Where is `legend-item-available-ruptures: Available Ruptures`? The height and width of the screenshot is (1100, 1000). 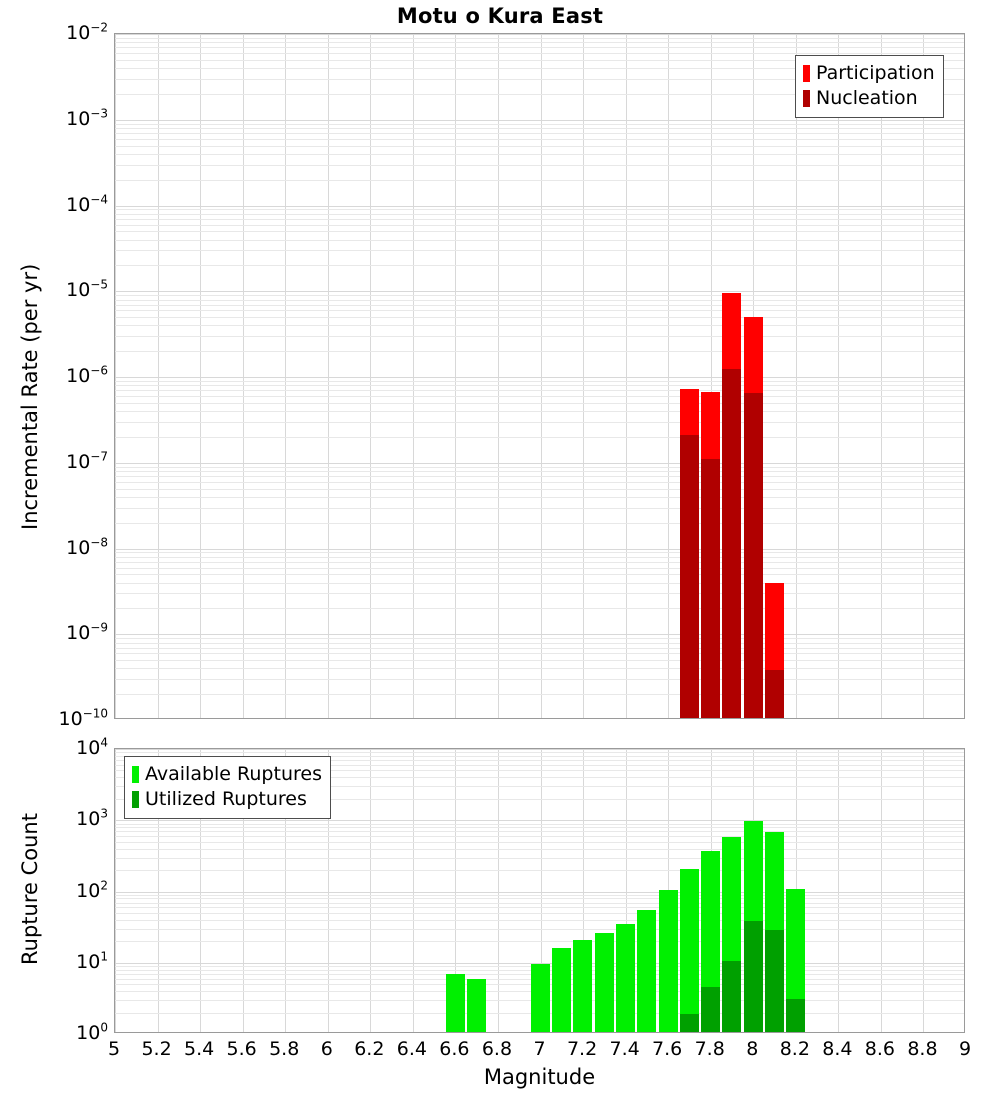 legend-item-available-ruptures: Available Ruptures is located at coordinates (227, 774).